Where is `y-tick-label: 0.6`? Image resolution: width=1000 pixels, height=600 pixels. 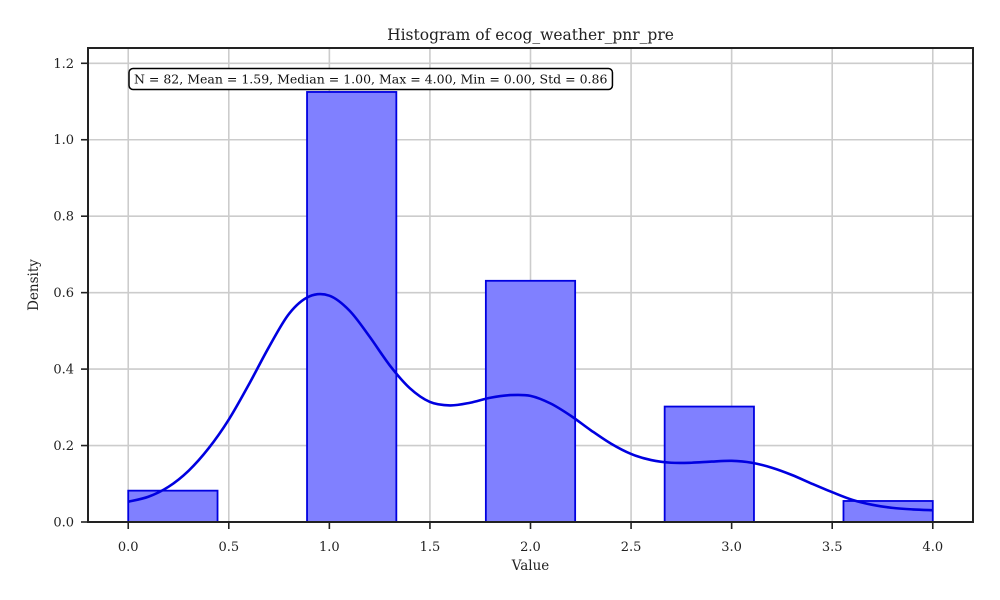
y-tick-label: 0.6 is located at coordinates (63, 293).